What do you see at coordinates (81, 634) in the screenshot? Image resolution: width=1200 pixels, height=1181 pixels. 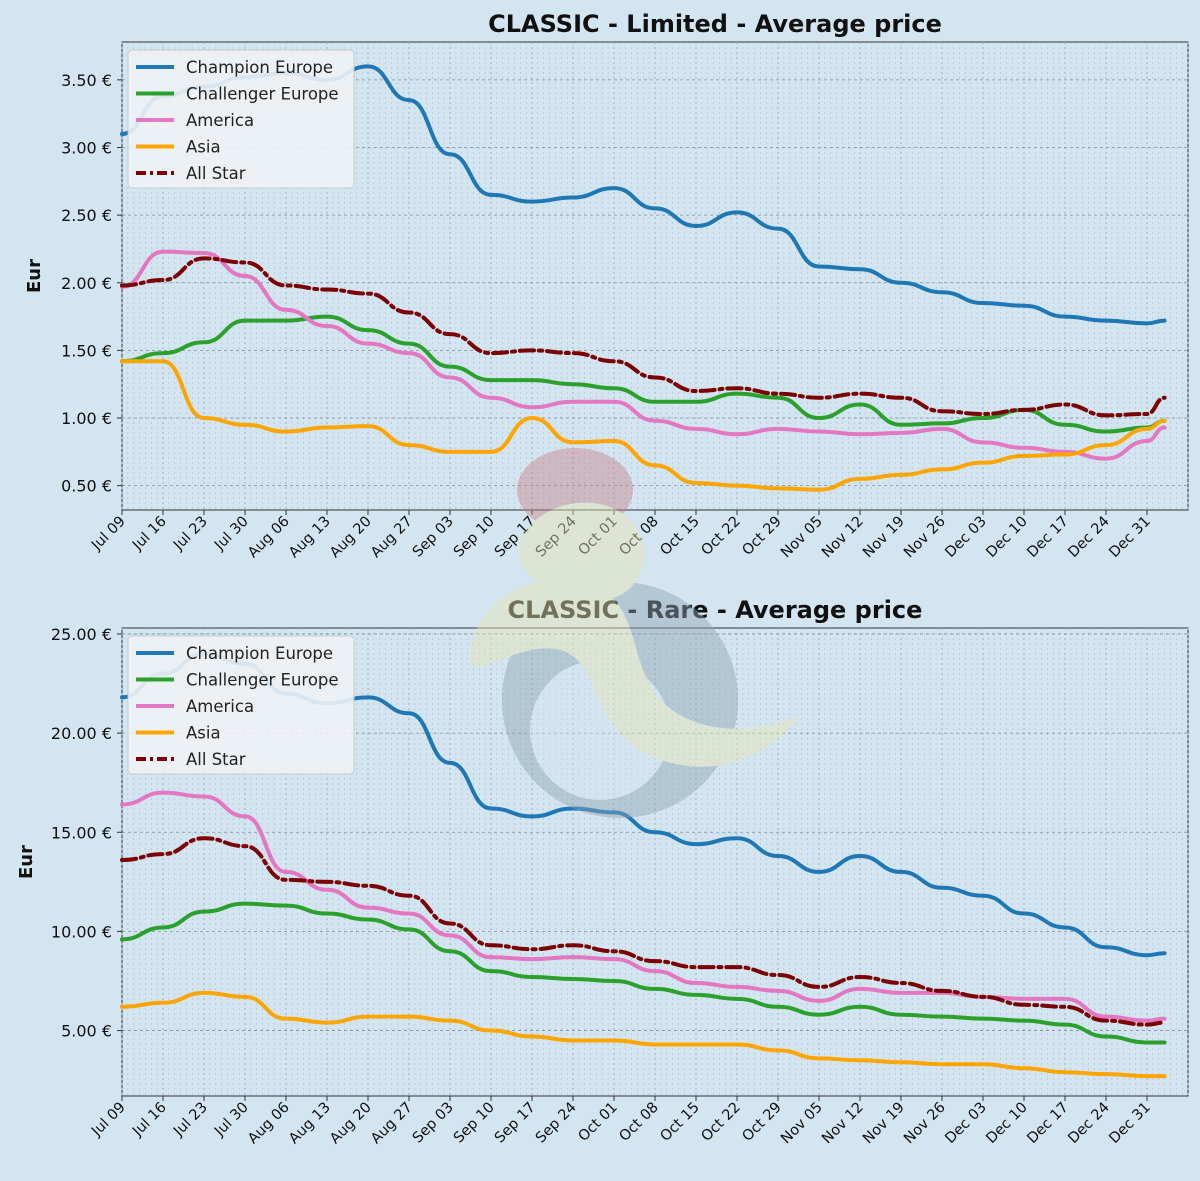 I see `y-tick-label: 25.00 €` at bounding box center [81, 634].